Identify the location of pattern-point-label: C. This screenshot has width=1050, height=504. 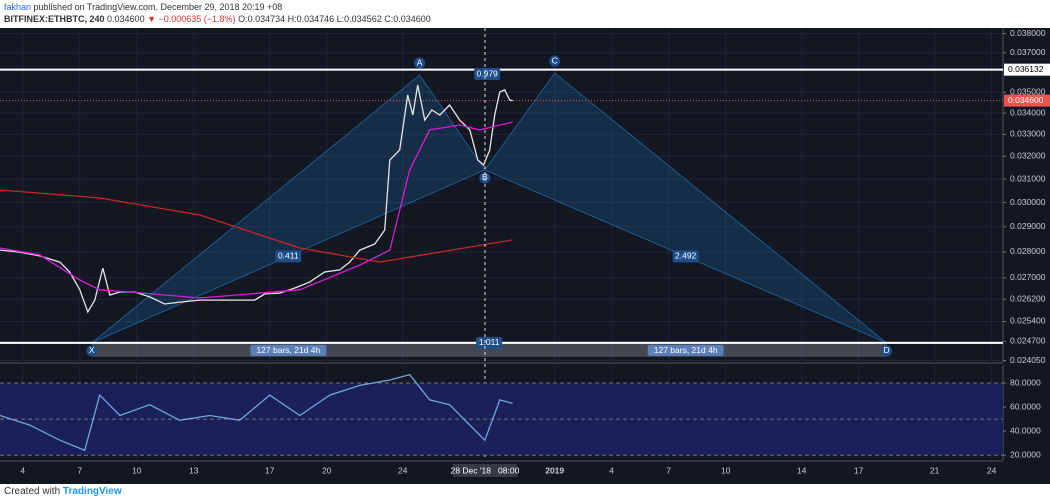
(555, 60).